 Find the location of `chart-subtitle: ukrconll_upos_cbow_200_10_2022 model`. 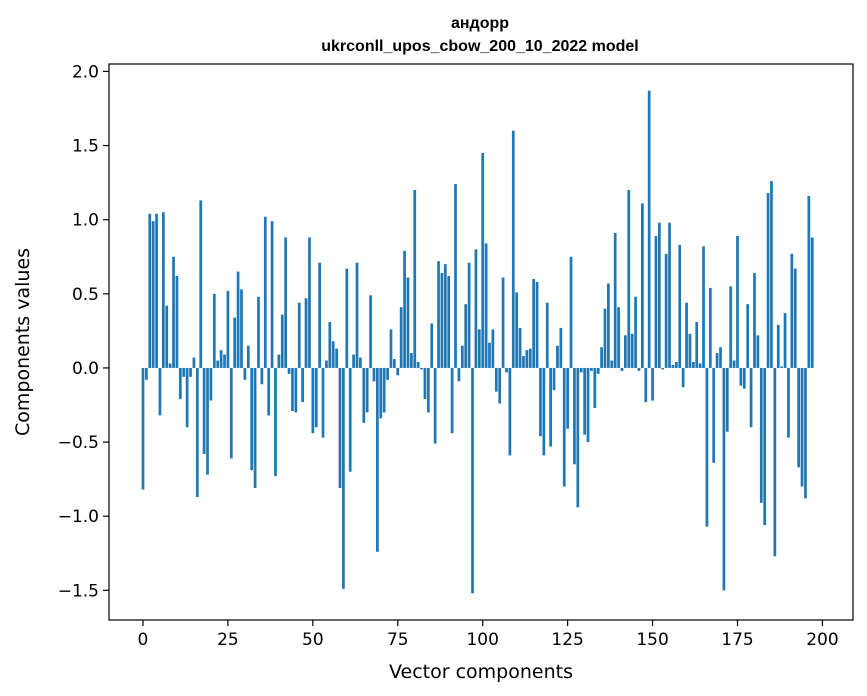

chart-subtitle: ukrconll_upos_cbow_200_10_2022 model is located at coordinates (479, 46).